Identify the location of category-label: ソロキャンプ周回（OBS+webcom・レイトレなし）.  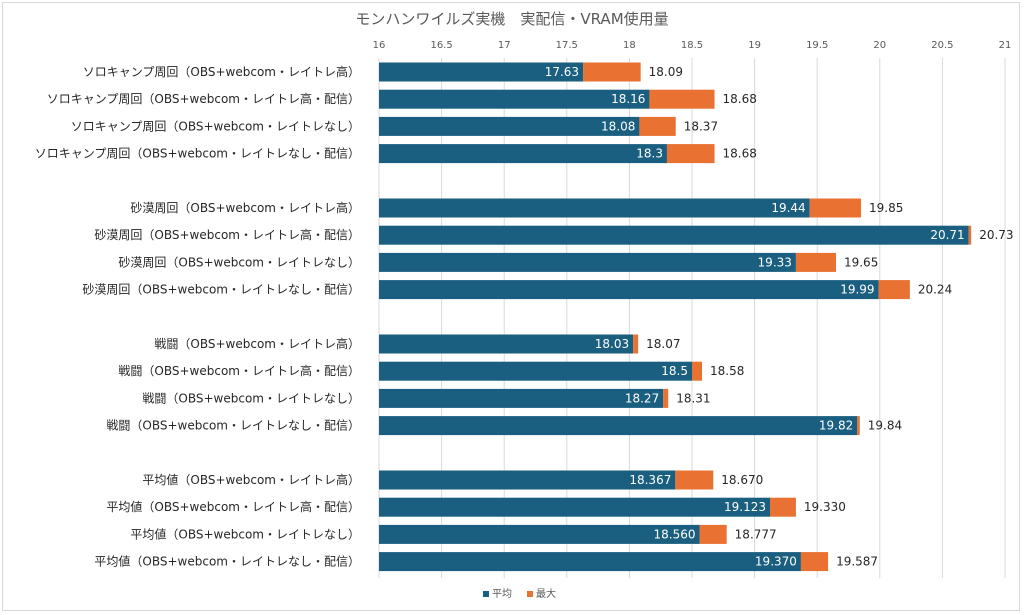
(215, 126).